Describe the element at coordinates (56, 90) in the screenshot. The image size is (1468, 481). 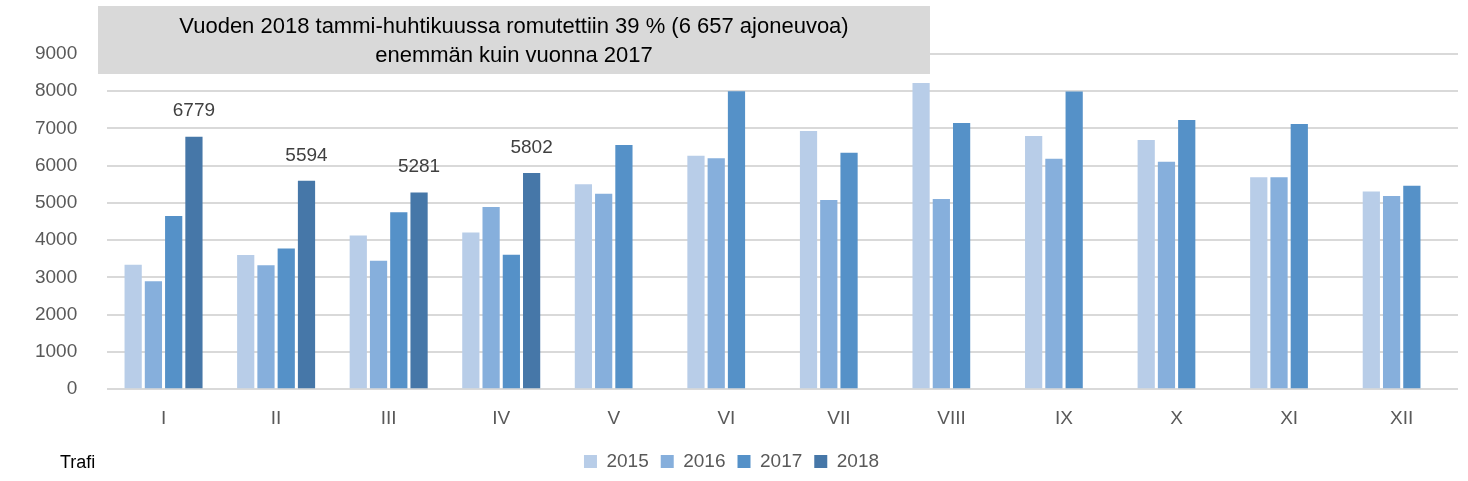
I see `y-tick-label: 8000` at that location.